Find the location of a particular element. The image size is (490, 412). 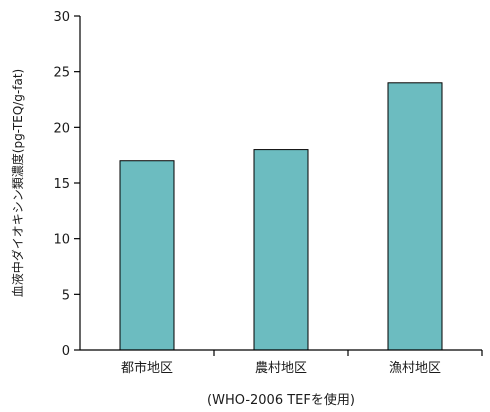

x-tick-label: 農村地区 is located at coordinates (281, 368).